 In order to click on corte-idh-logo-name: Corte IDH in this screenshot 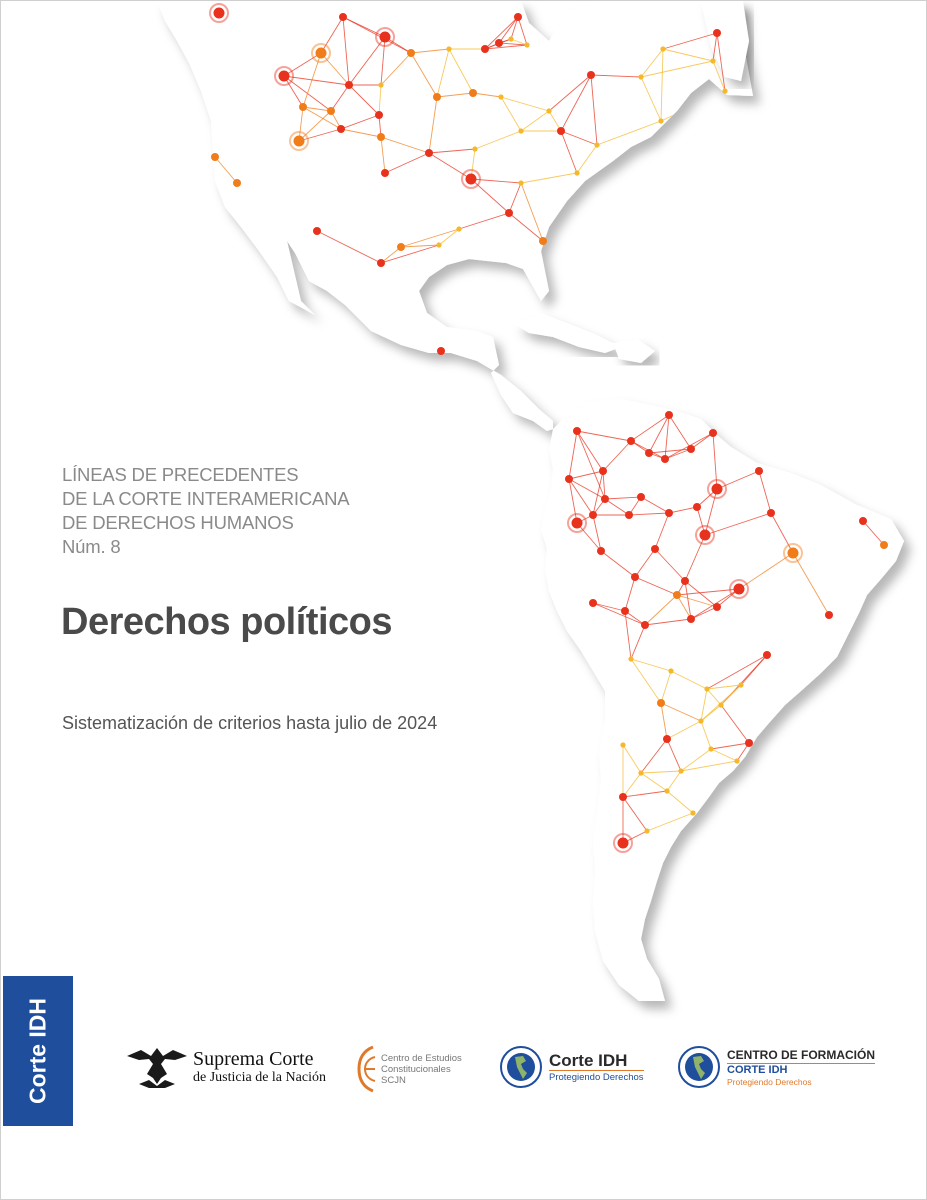, I will do `click(588, 1060)`.